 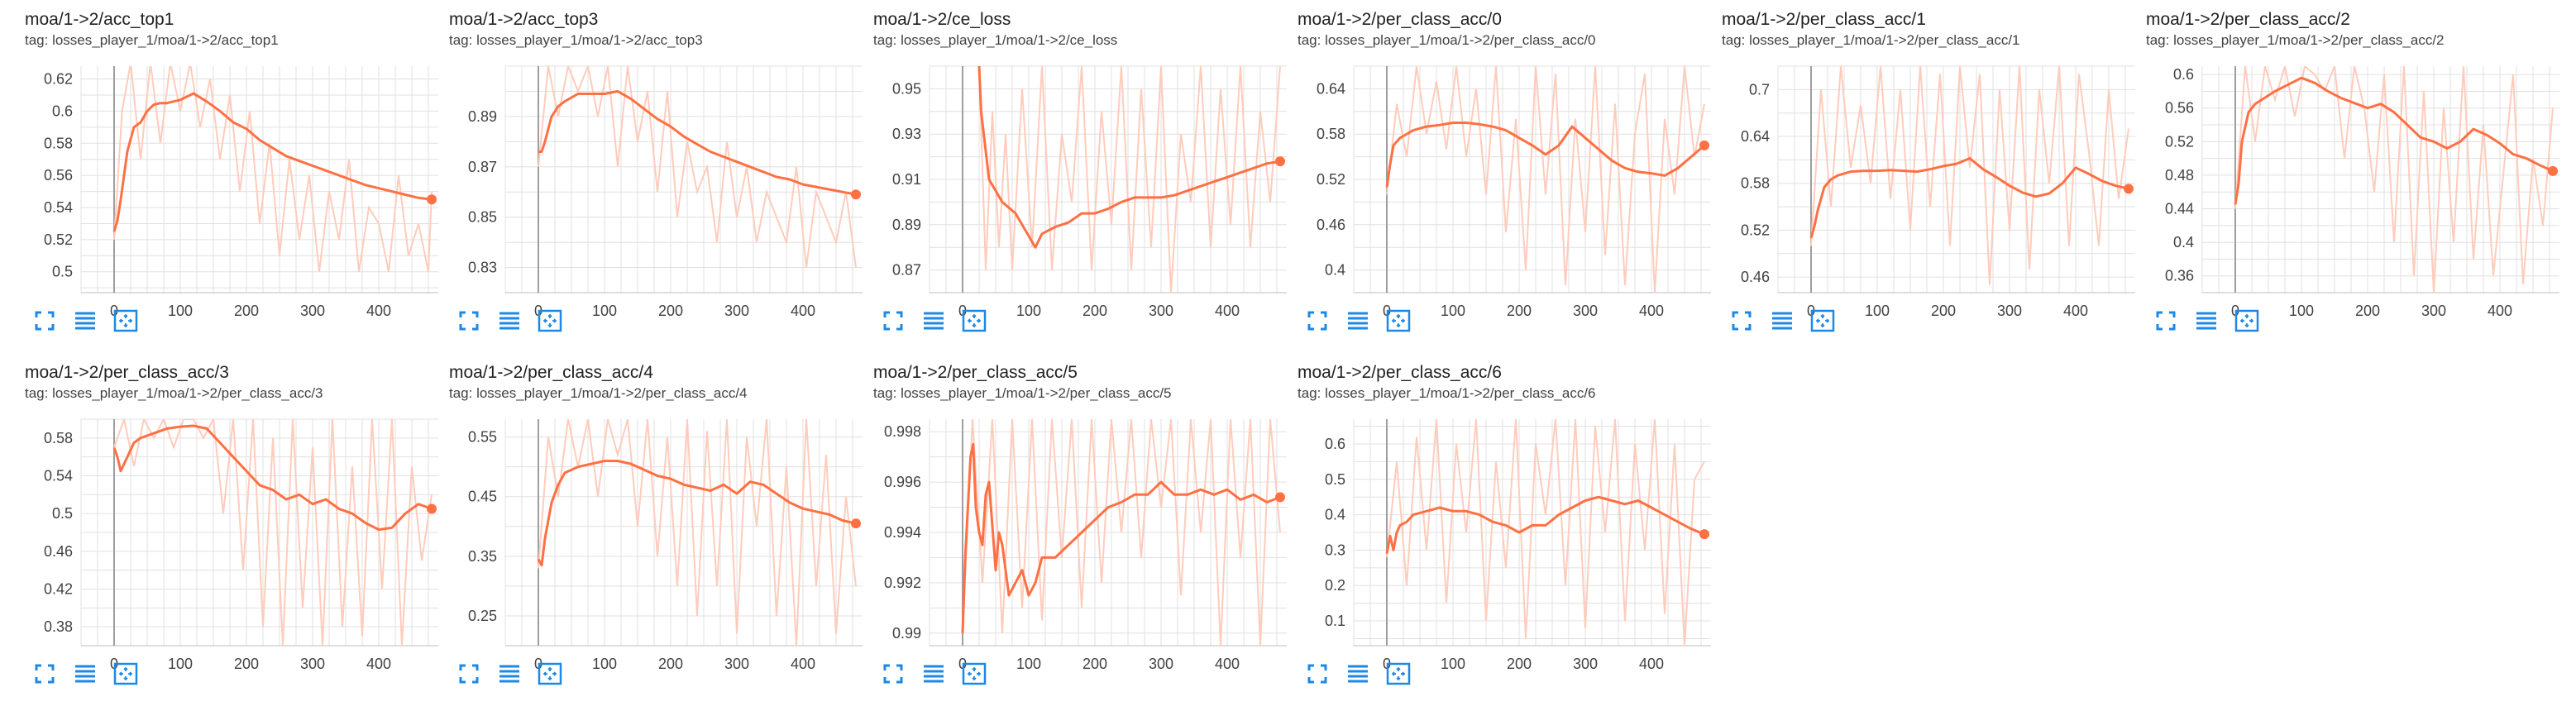 I want to click on y-tick-label: 0.46, so click(x=1755, y=277).